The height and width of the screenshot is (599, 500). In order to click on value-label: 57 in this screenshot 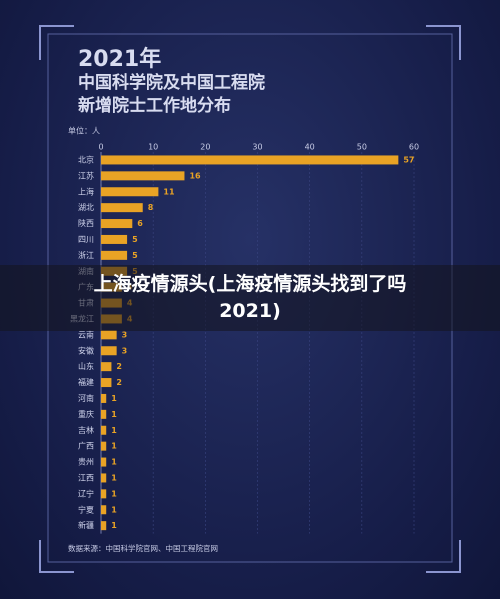, I will do `click(408, 159)`.